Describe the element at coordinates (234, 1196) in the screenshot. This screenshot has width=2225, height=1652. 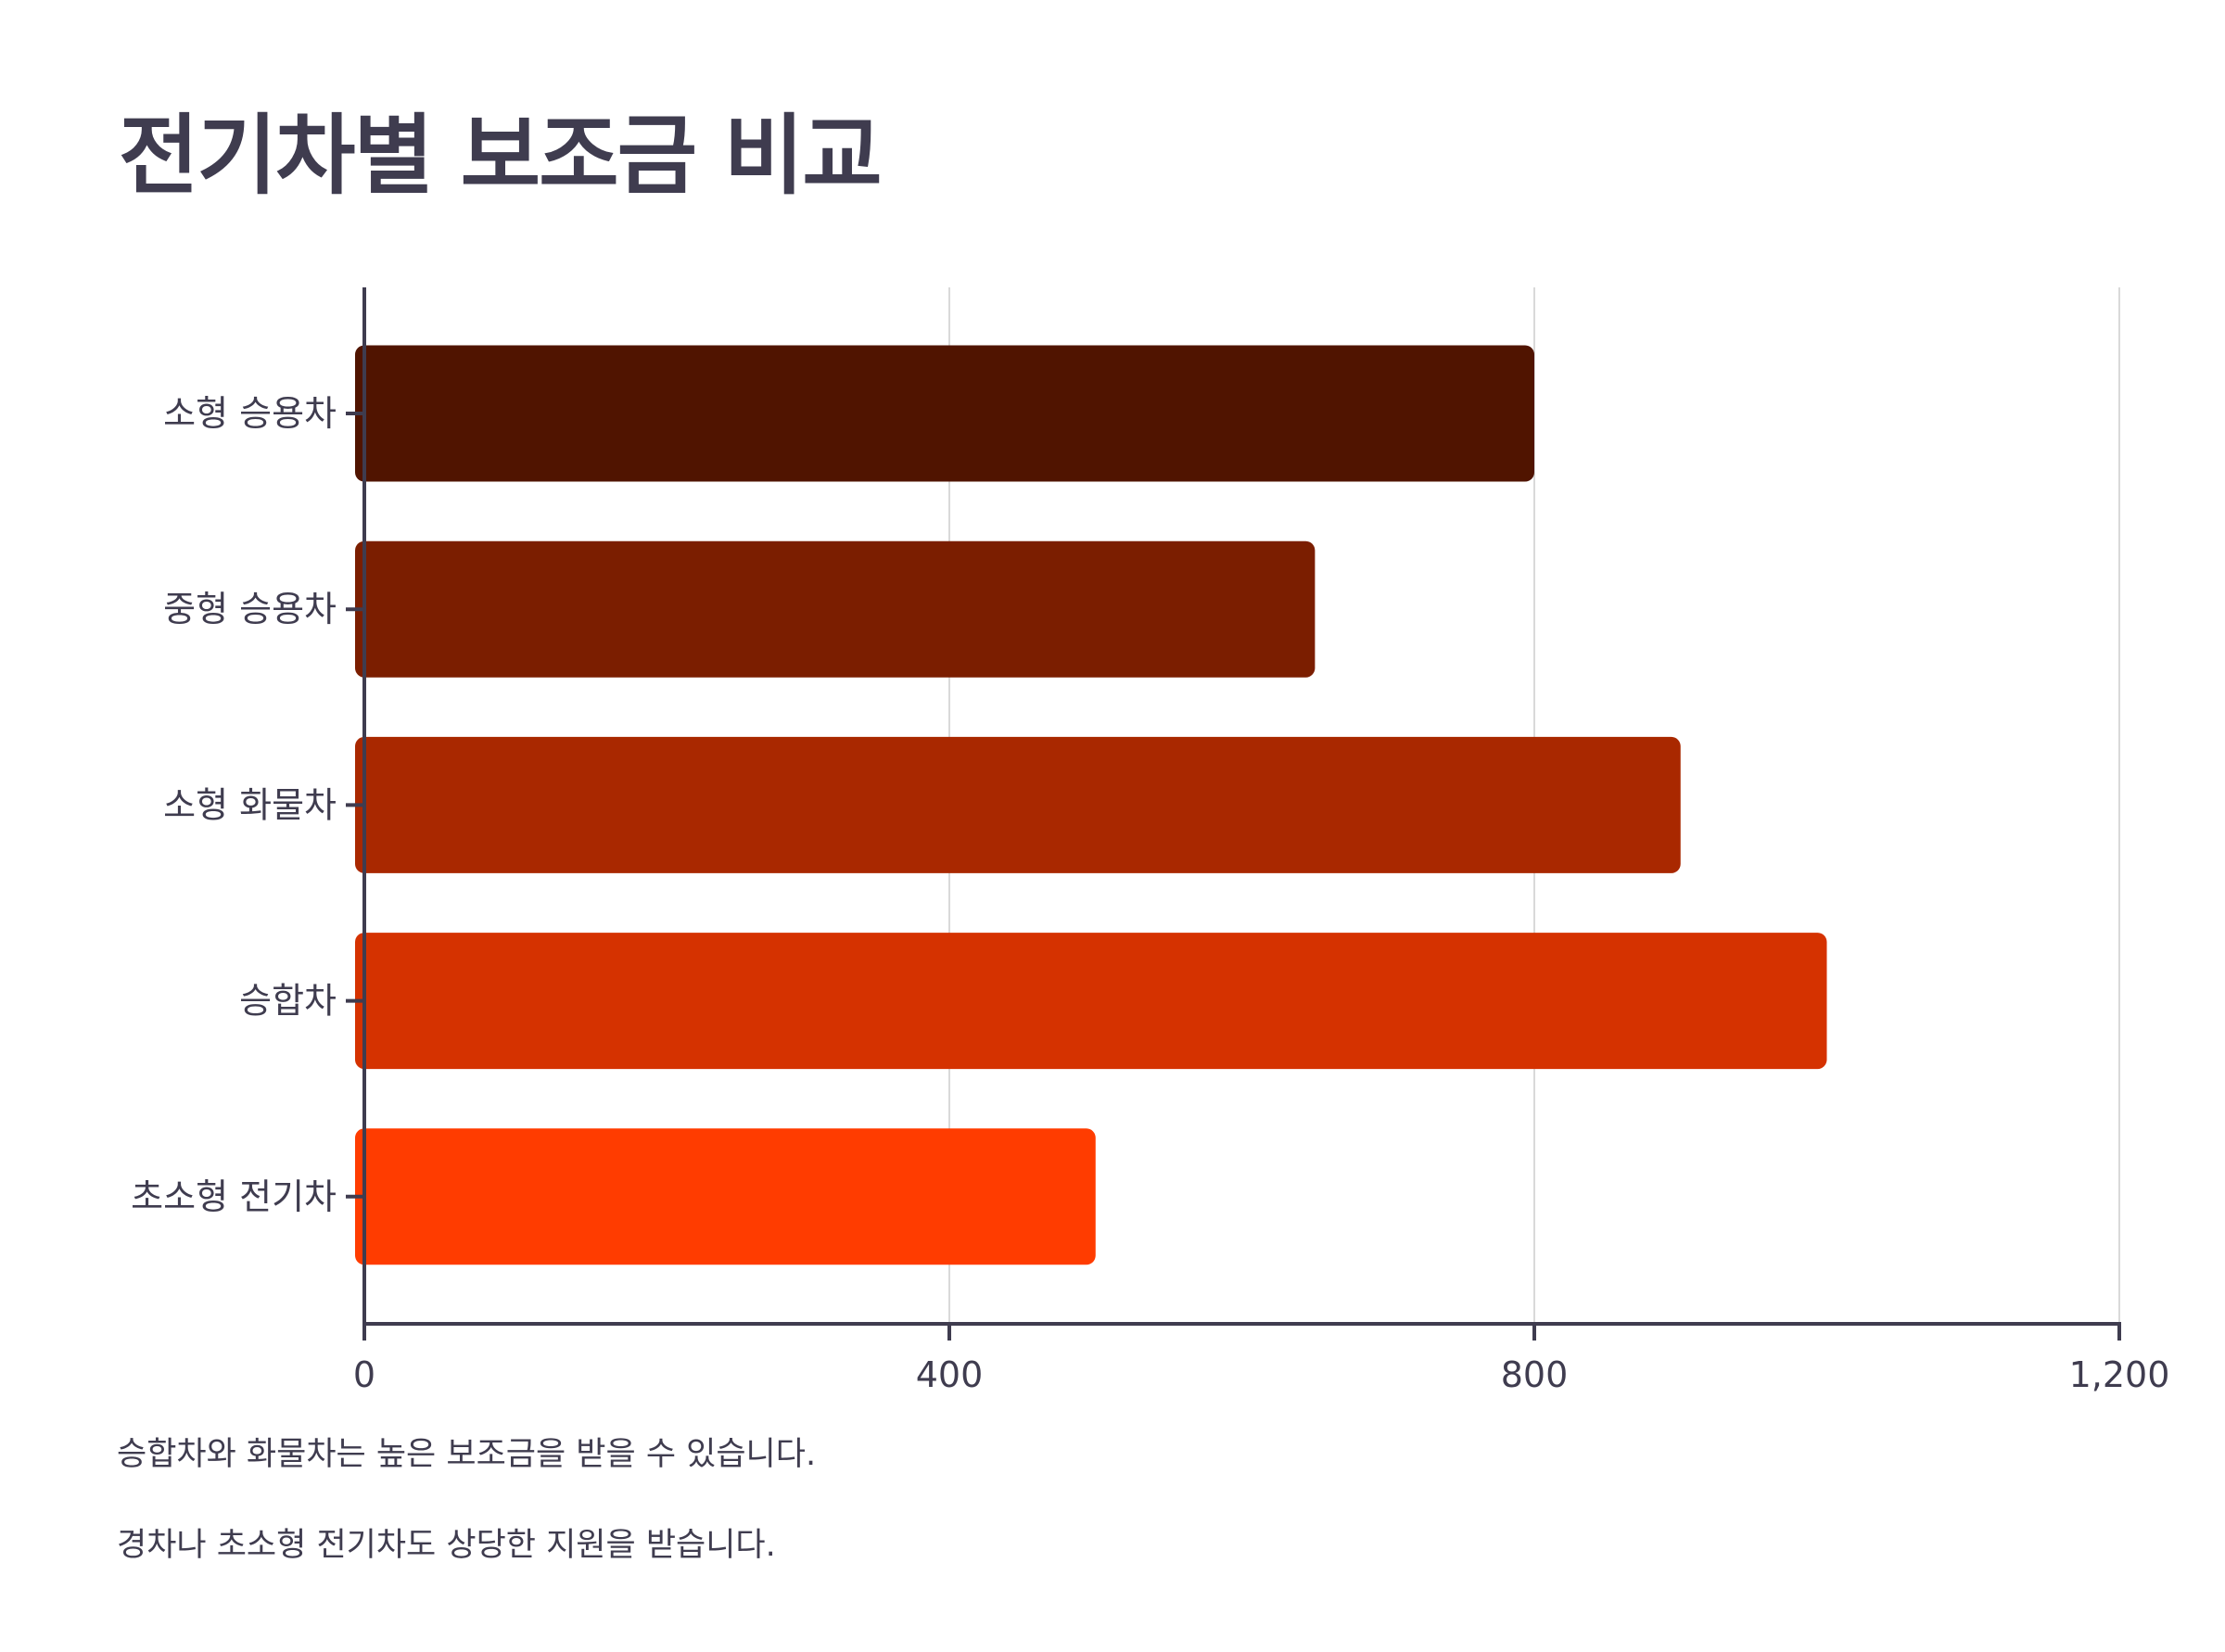
I see `y-tick-label-4: 초소형 전기차` at that location.